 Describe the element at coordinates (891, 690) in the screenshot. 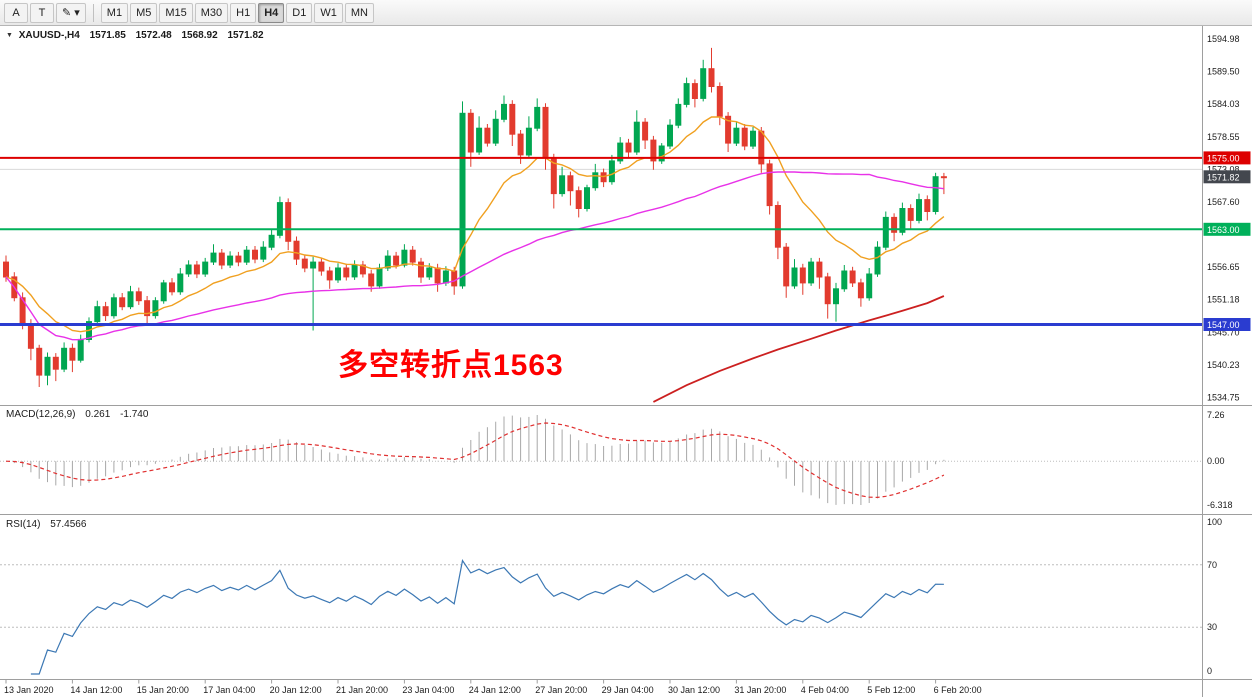

I see `time-axis-label: 5 Feb 12:00` at that location.